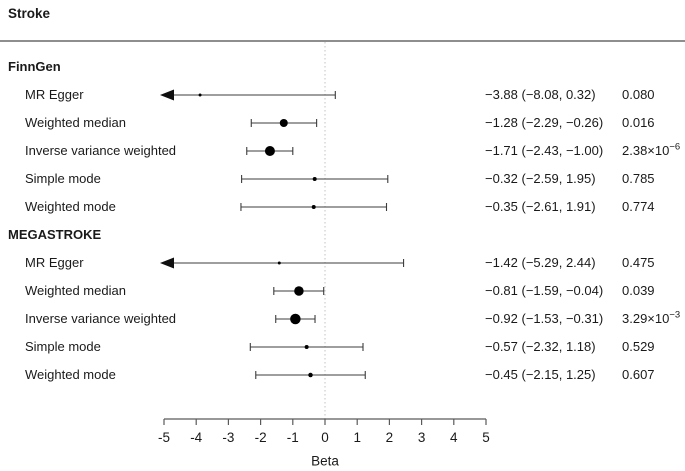  Describe the element at coordinates (638, 206) in the screenshot. I see `p-value-text: 0.774` at that location.